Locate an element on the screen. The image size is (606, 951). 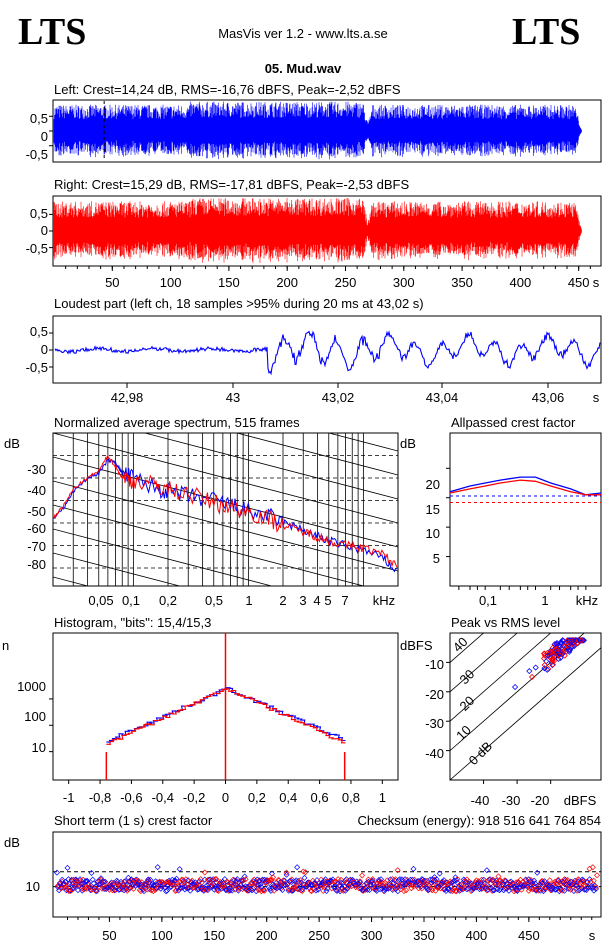
loudest-part-line is located at coordinates (327, 353).